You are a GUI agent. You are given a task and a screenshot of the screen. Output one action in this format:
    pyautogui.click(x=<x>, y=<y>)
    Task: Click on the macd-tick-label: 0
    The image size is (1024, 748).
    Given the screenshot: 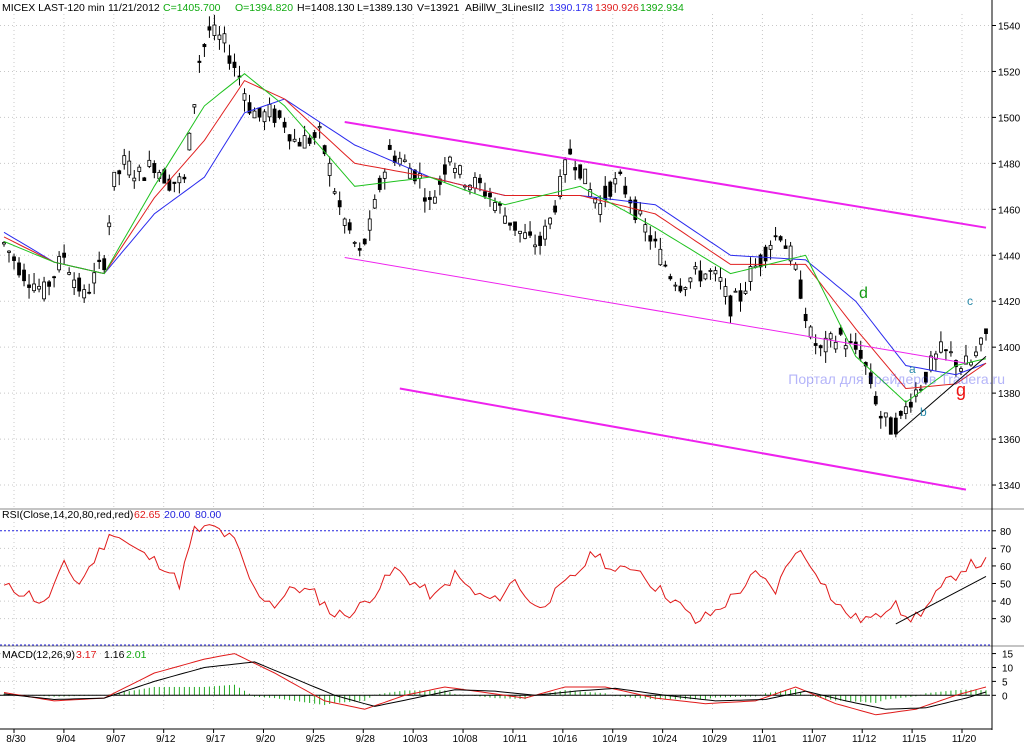 What is the action you would take?
    pyautogui.click(x=1005, y=696)
    